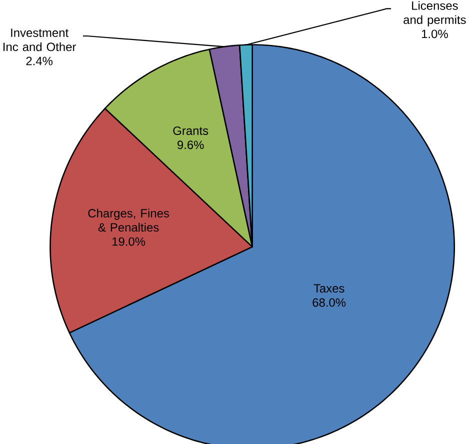  I want to click on data-label: 1.0%, so click(435, 33).